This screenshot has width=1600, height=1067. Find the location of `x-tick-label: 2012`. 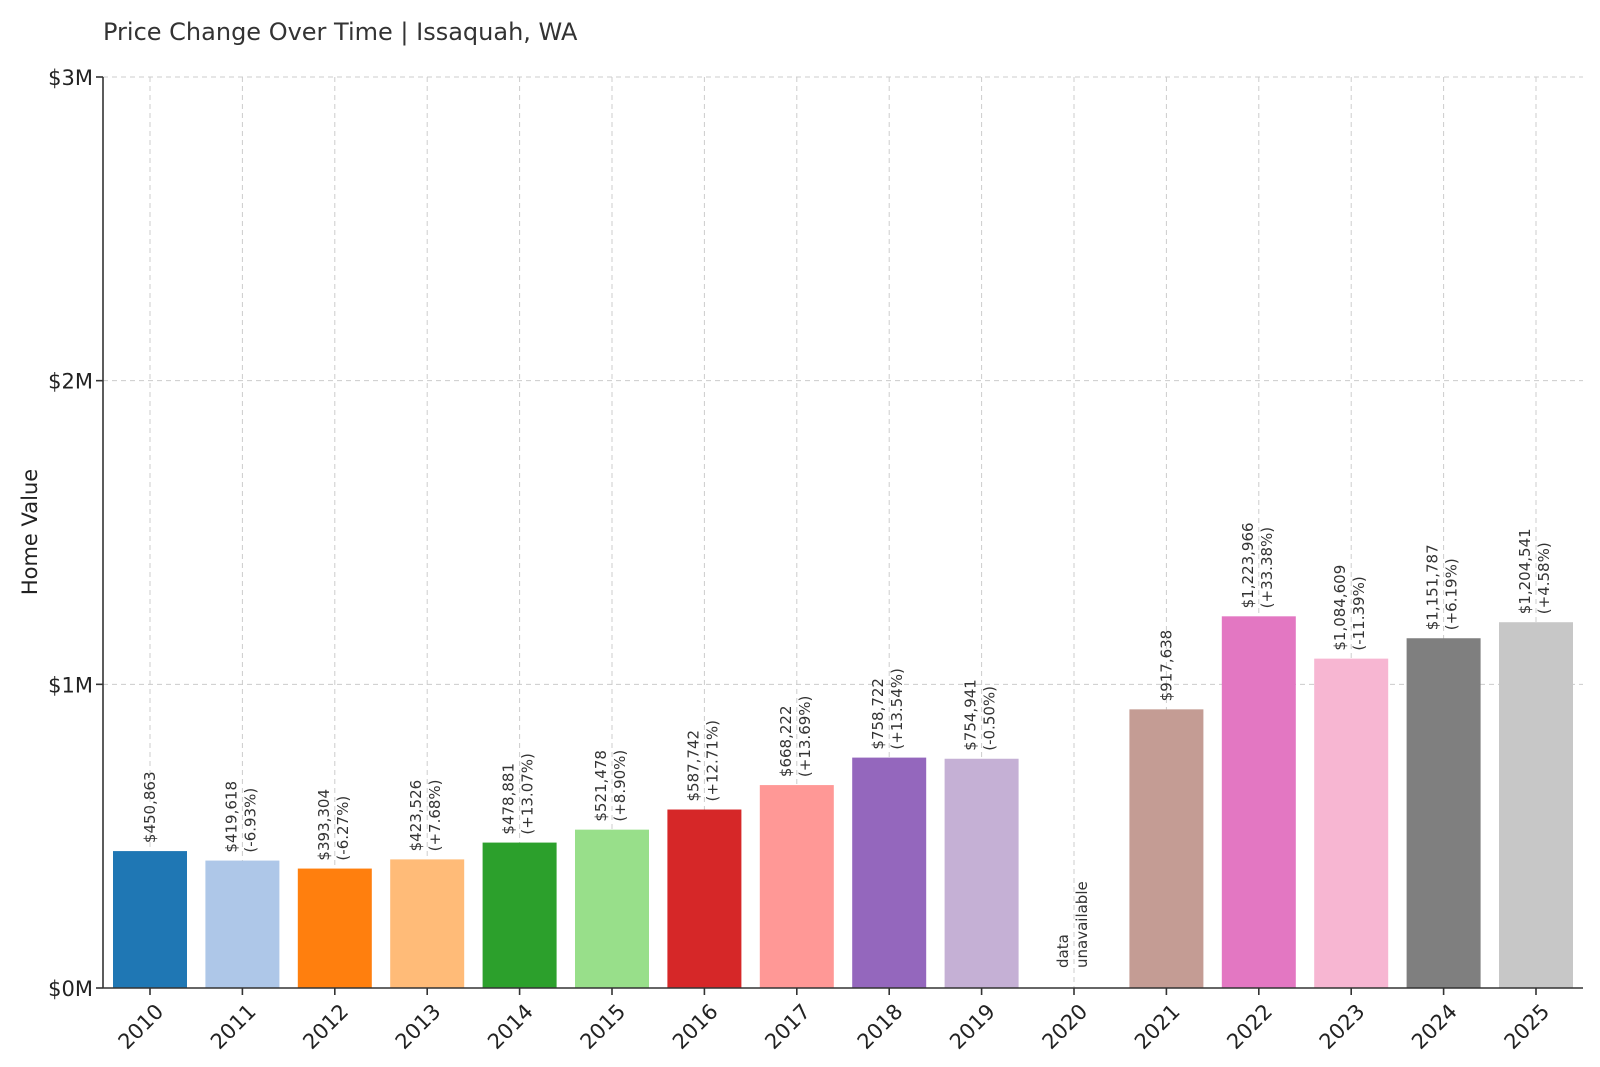

x-tick-label: 2012 is located at coordinates (325, 1026).